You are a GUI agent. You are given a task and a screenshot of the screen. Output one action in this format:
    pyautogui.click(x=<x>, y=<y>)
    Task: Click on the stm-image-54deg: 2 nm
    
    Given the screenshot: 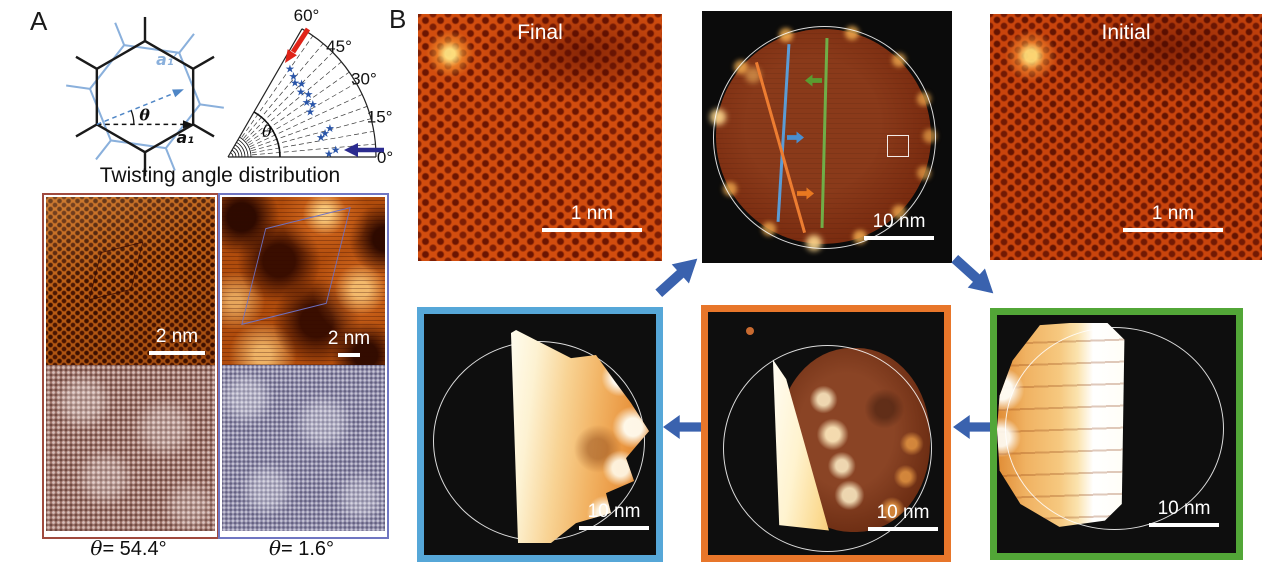 What is the action you would take?
    pyautogui.click(x=130, y=366)
    